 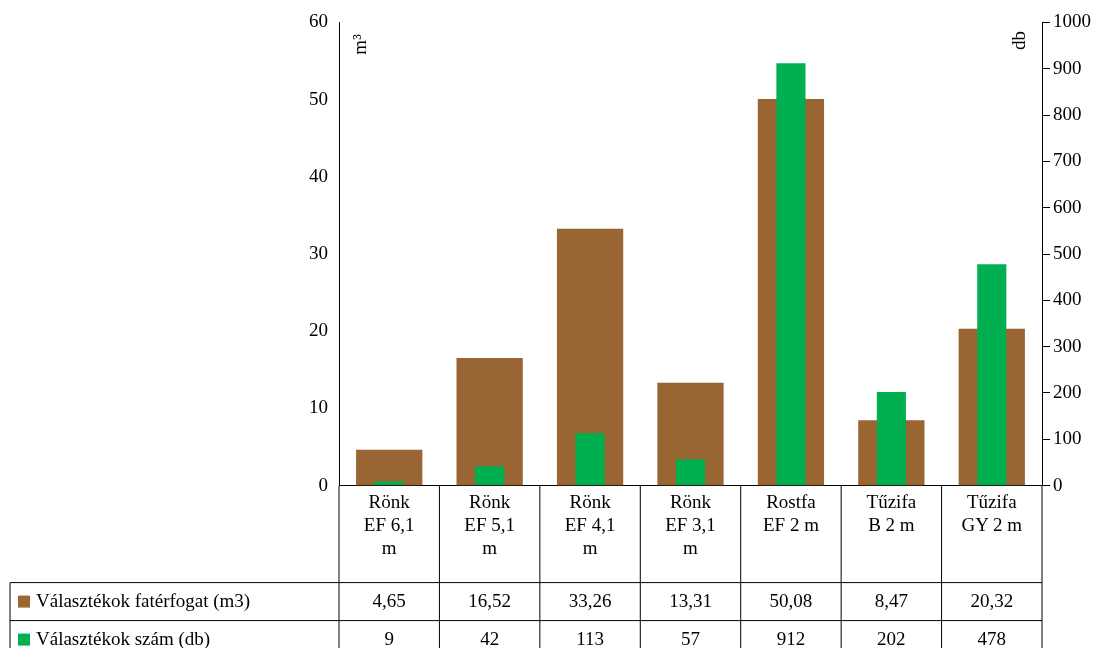 I want to click on y-tick-label: 10, so click(x=318, y=407).